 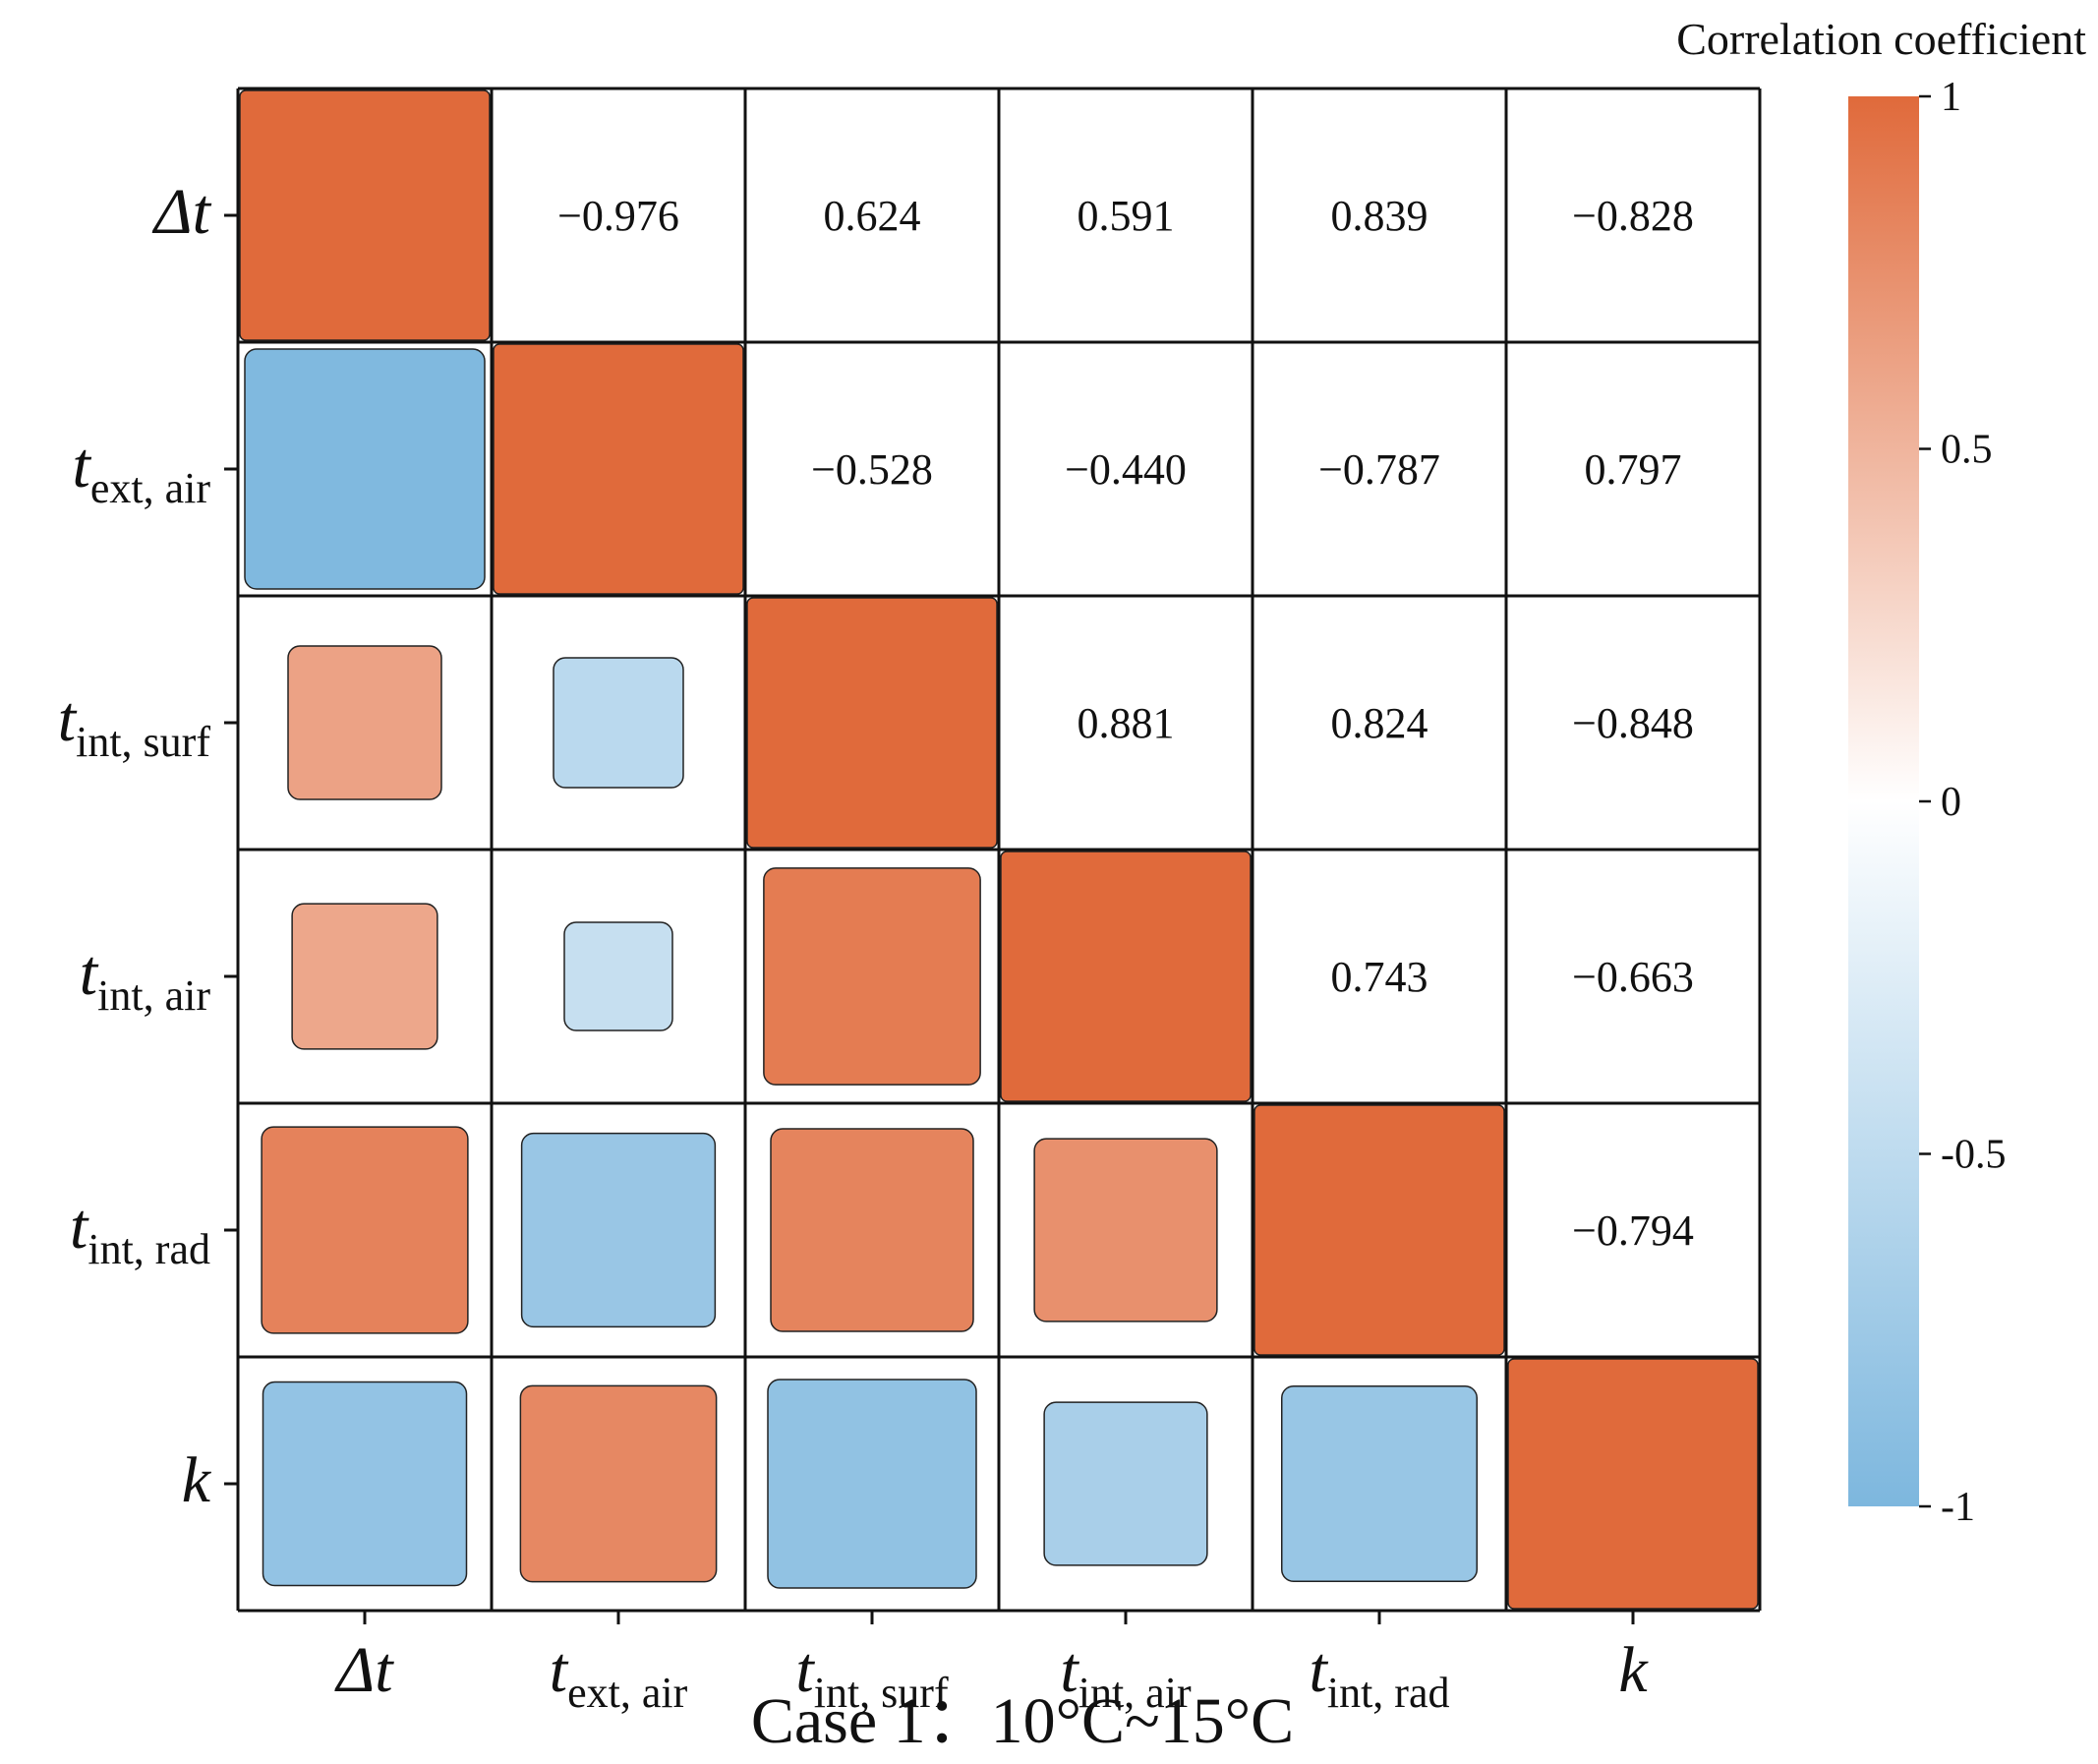 What do you see at coordinates (1379, 469) in the screenshot?
I see `correlation-value: −0.787` at bounding box center [1379, 469].